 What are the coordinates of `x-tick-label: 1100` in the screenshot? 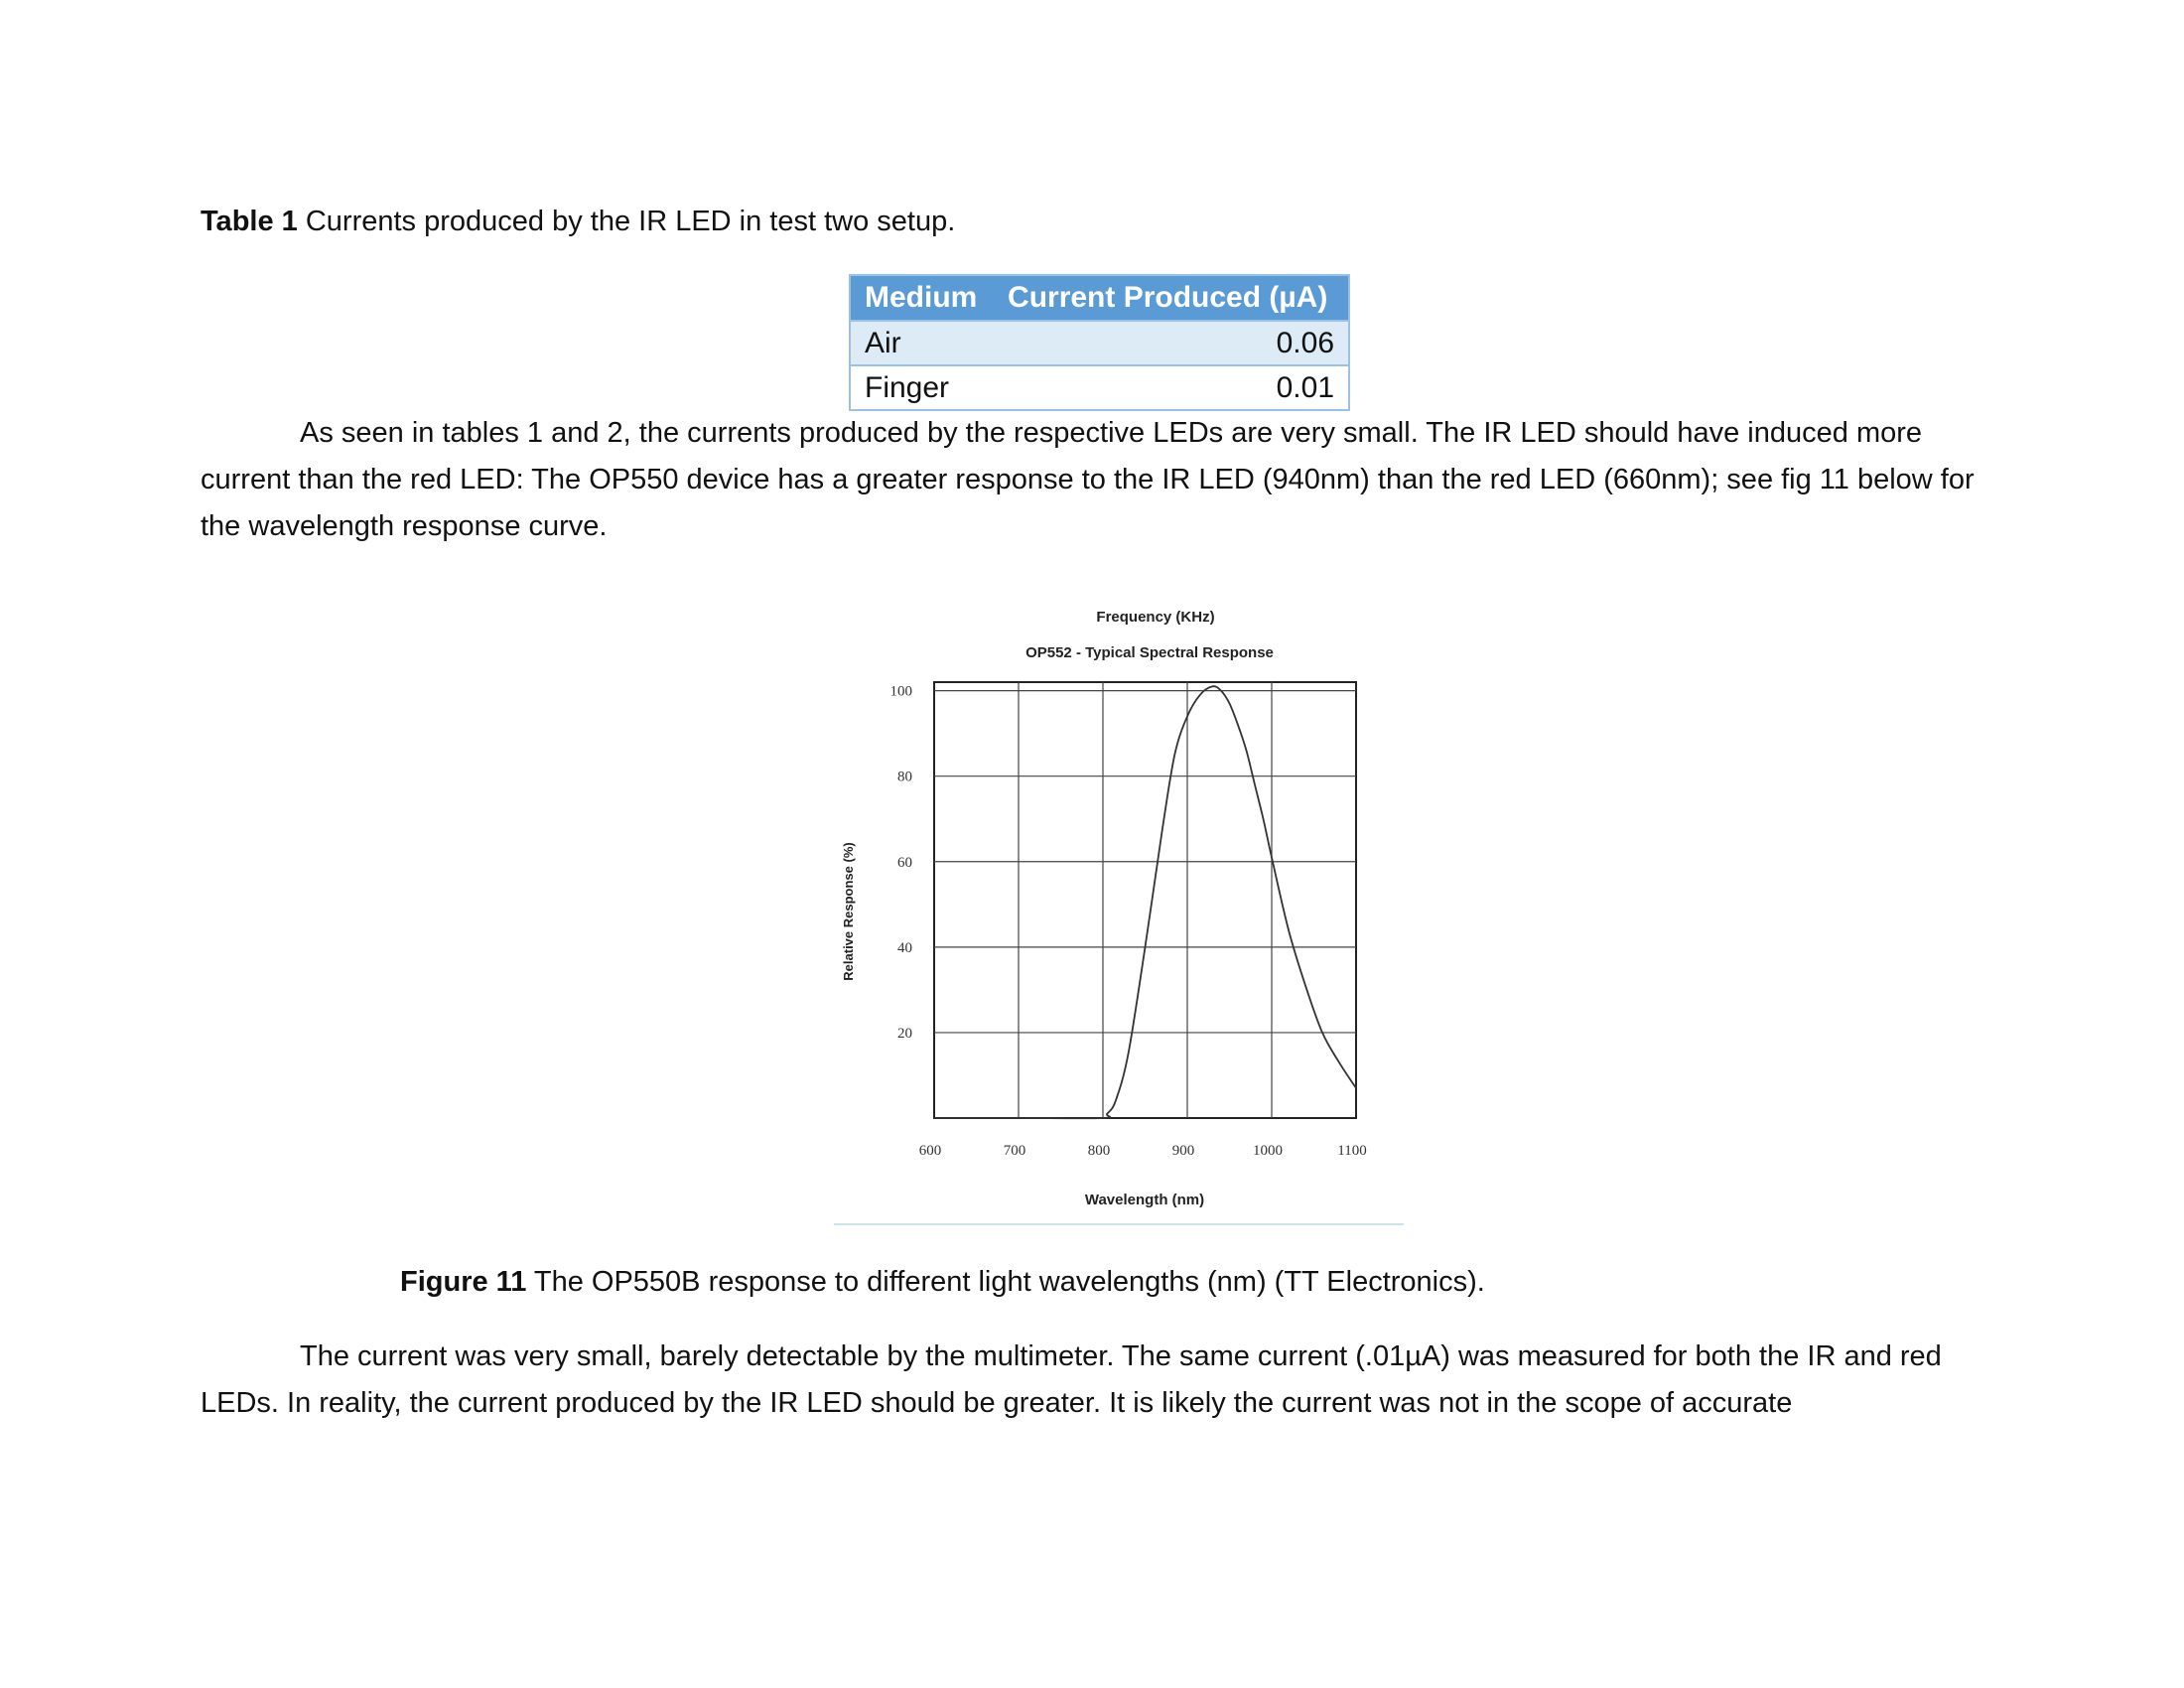 It's located at (1351, 1151).